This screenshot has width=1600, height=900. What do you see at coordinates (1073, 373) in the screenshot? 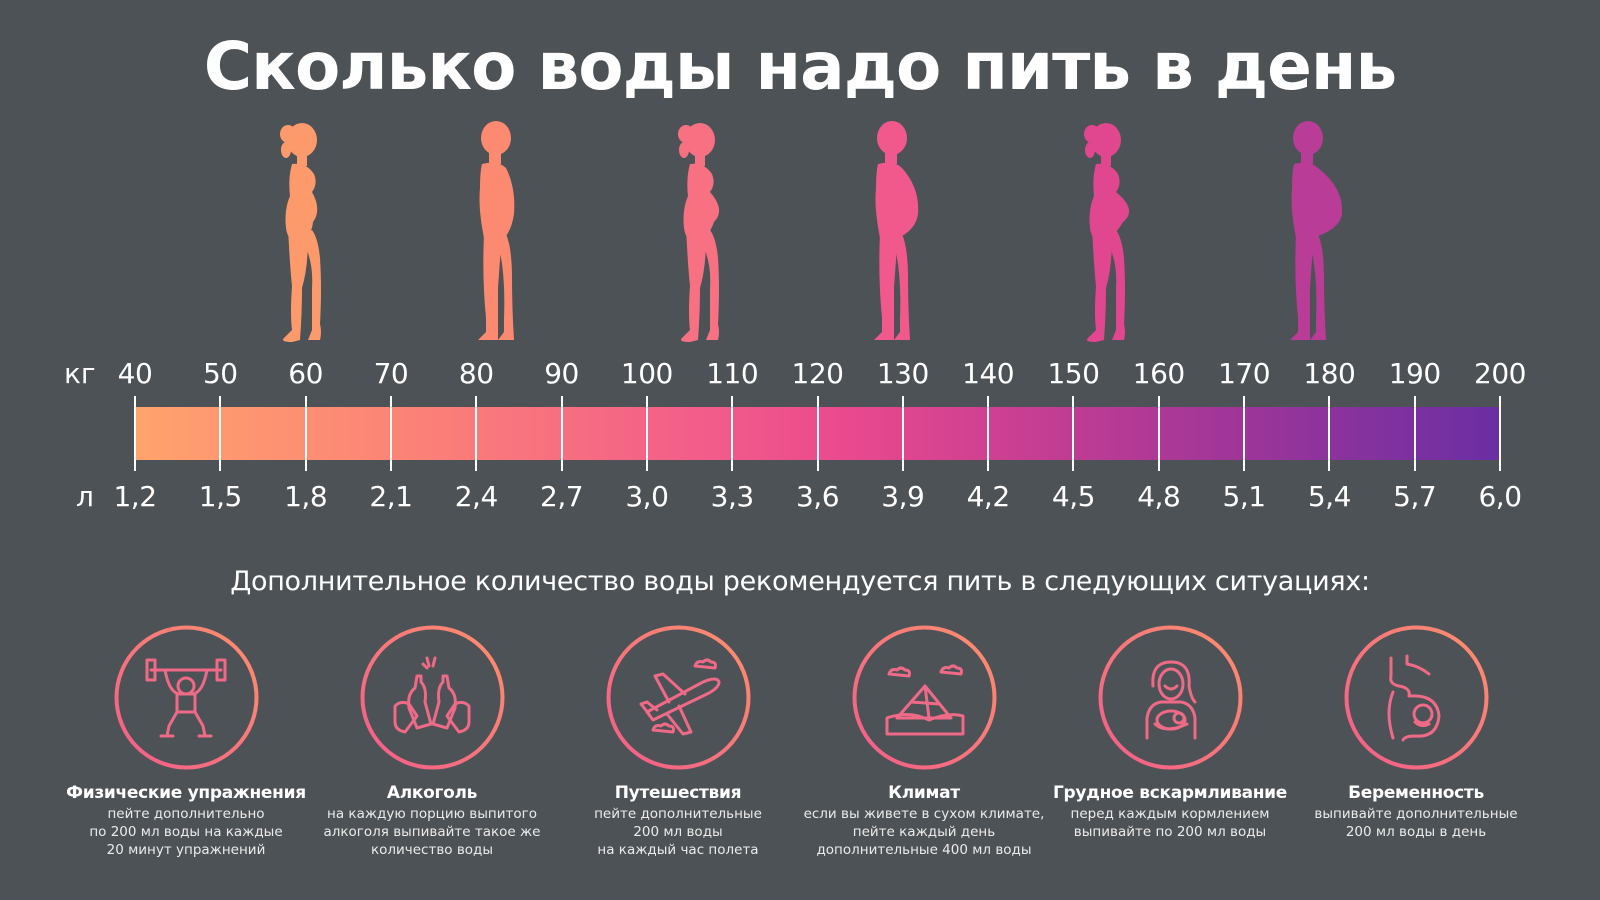
I see `weight-tick-label: 150` at bounding box center [1073, 373].